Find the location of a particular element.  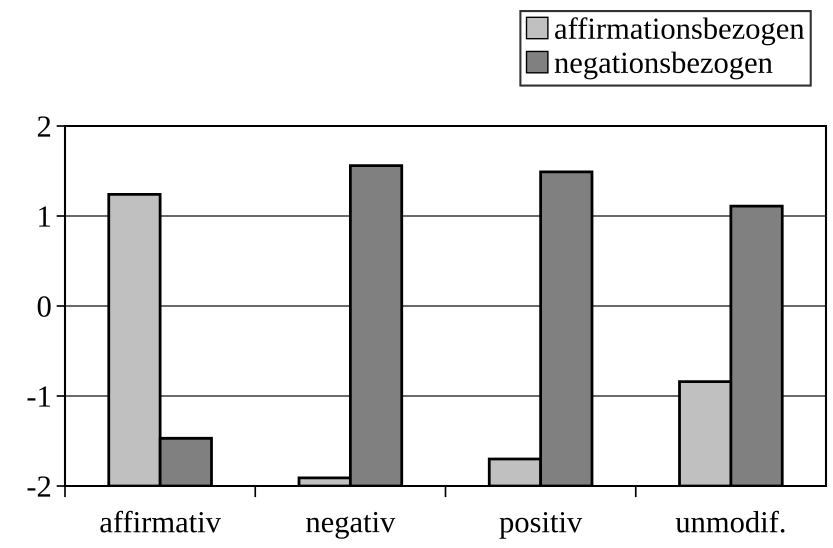

x-tick-label: unmodif. is located at coordinates (730, 521).